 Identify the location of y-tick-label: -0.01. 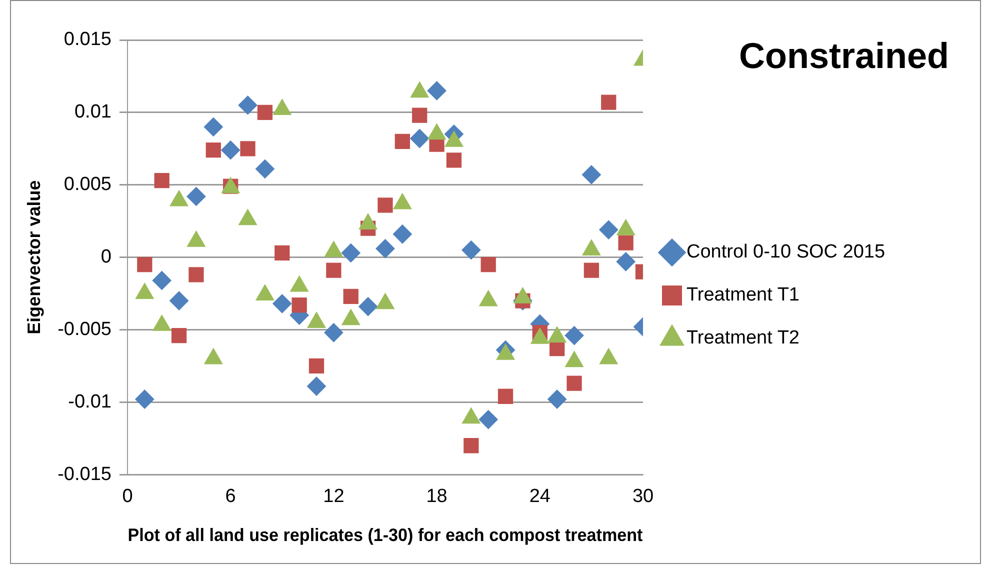
(90, 401).